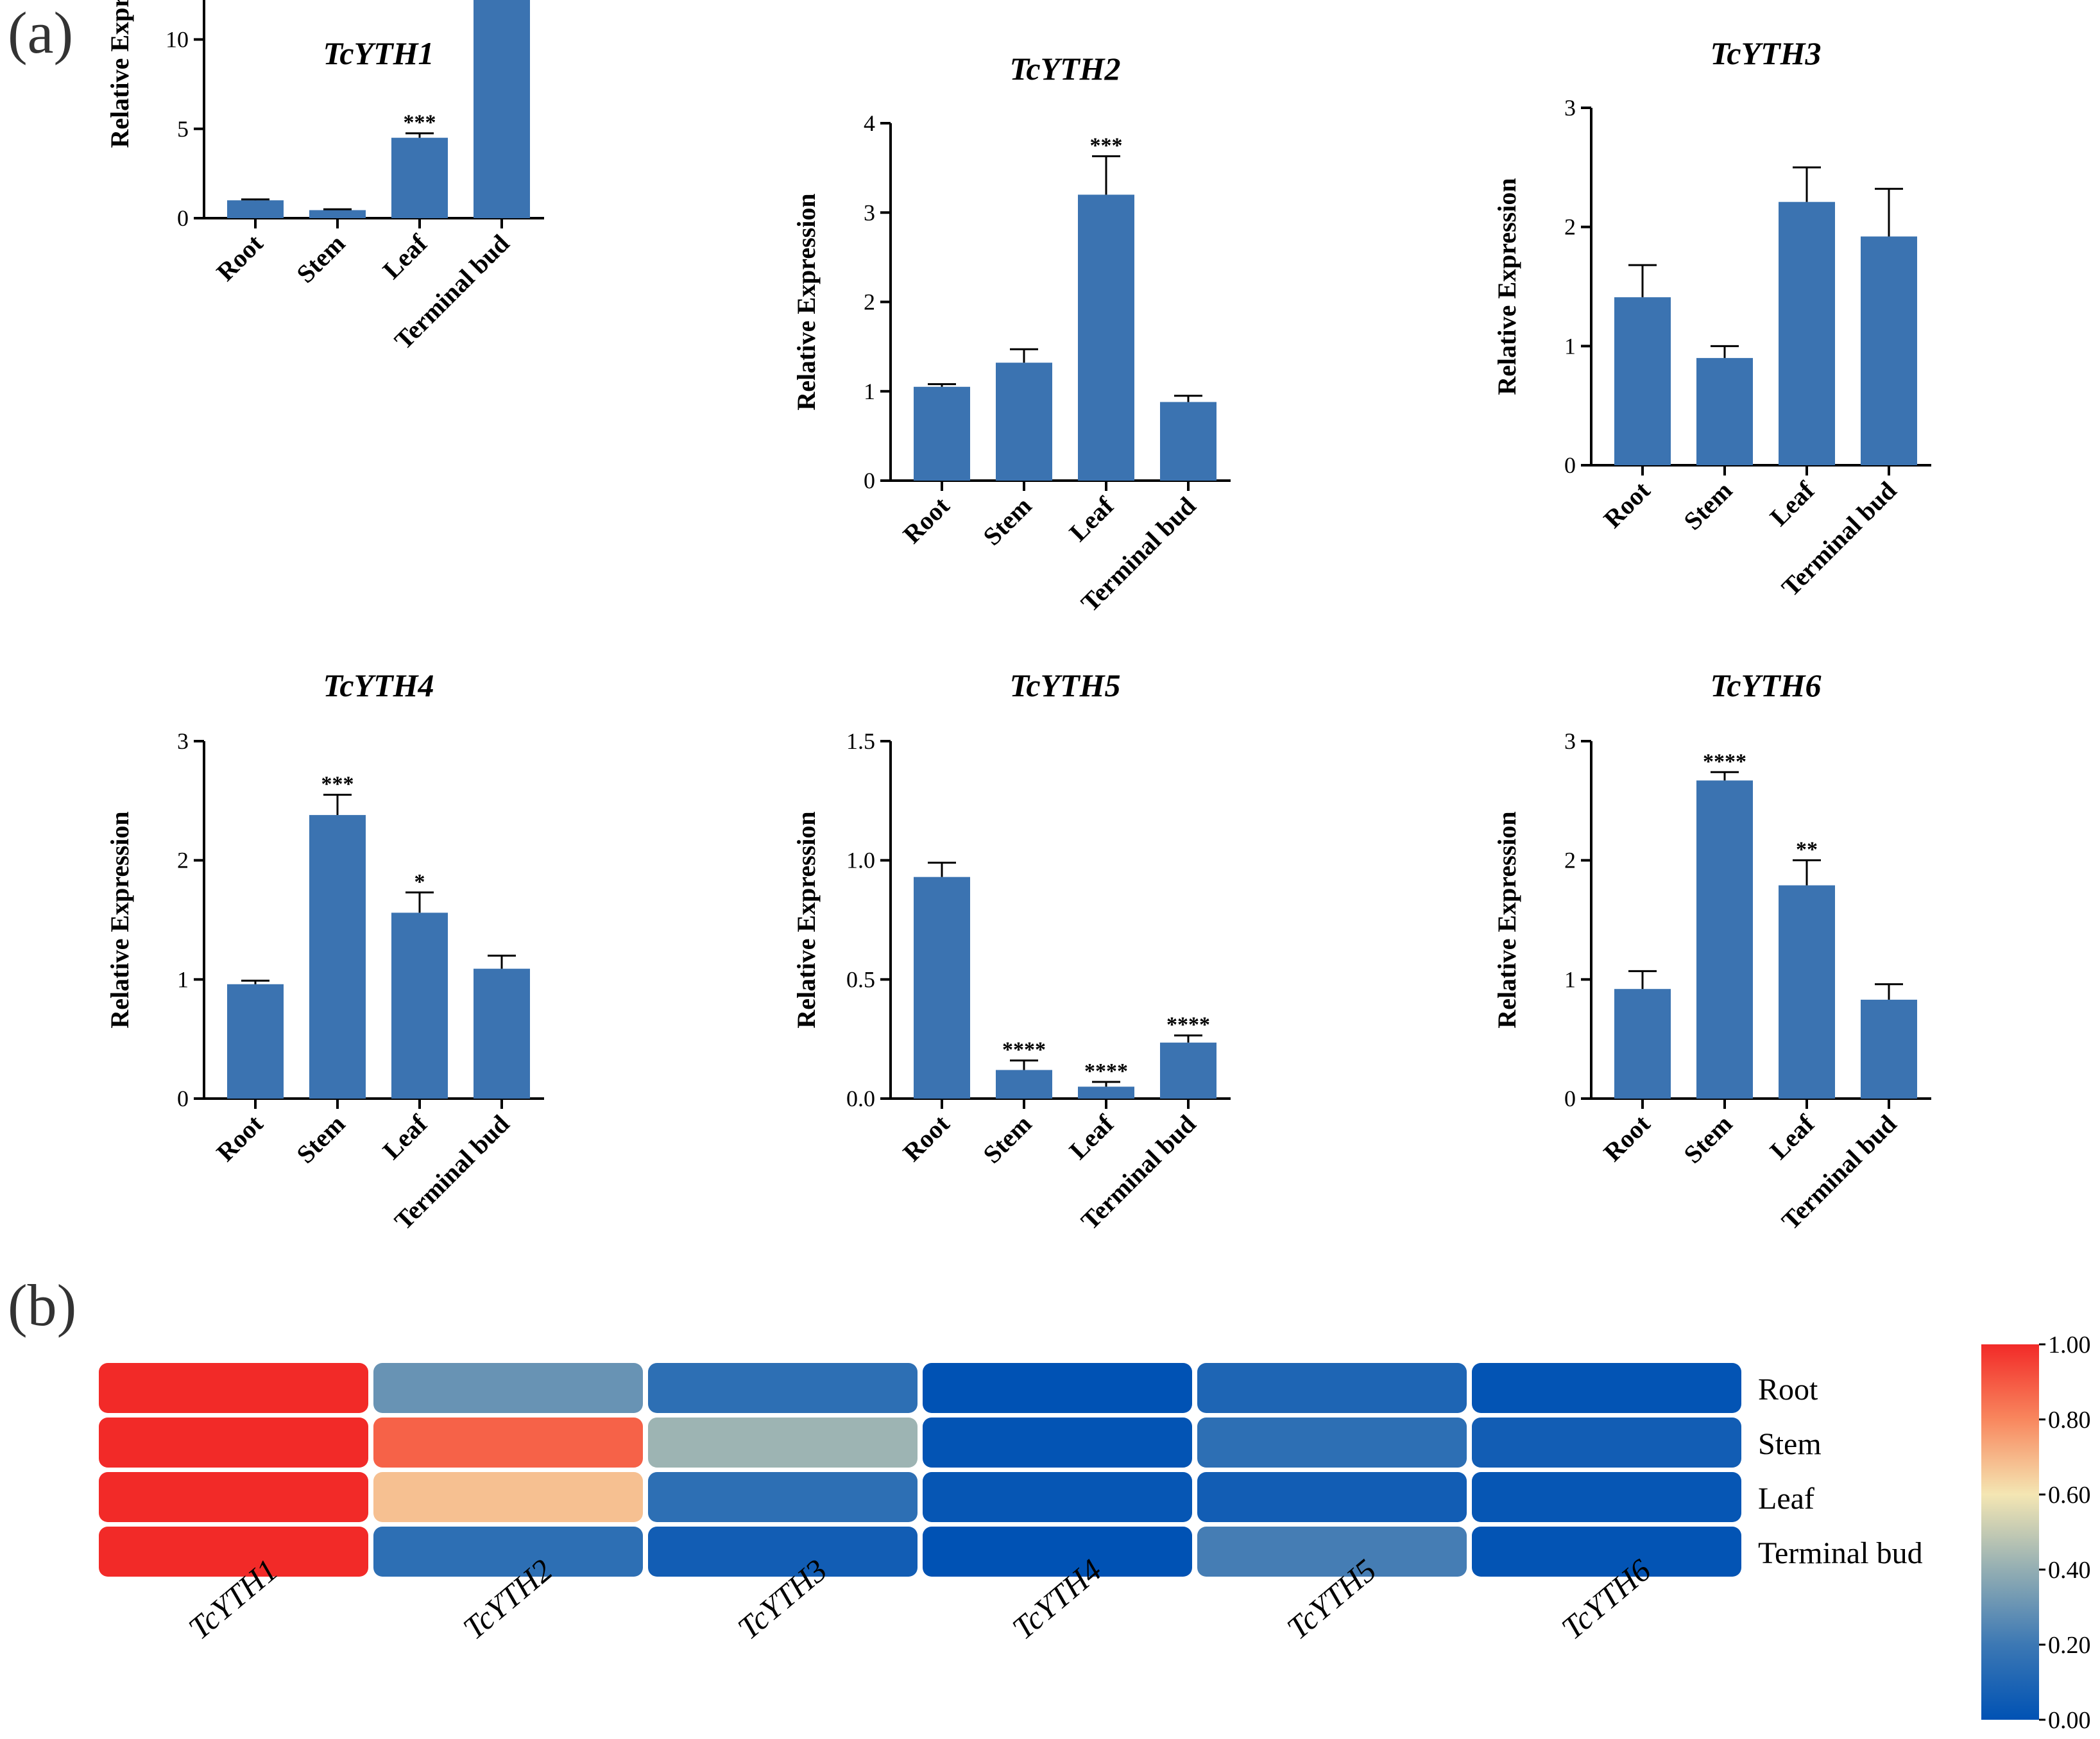  I want to click on panel-b-label: (b), so click(42, 1305).